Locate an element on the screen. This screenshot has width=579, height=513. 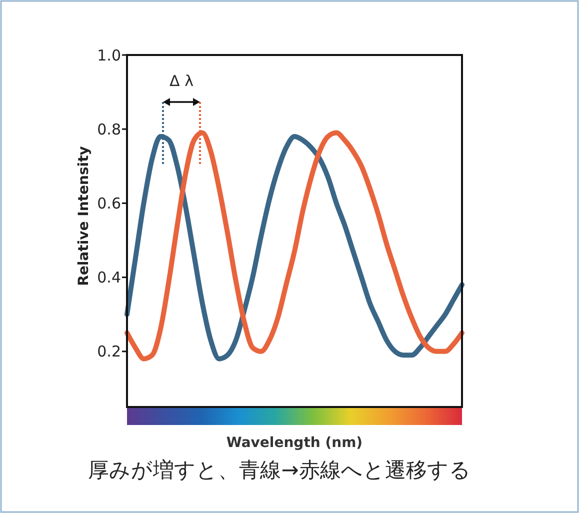
y-tick-label: 0.2 is located at coordinates (109, 351).